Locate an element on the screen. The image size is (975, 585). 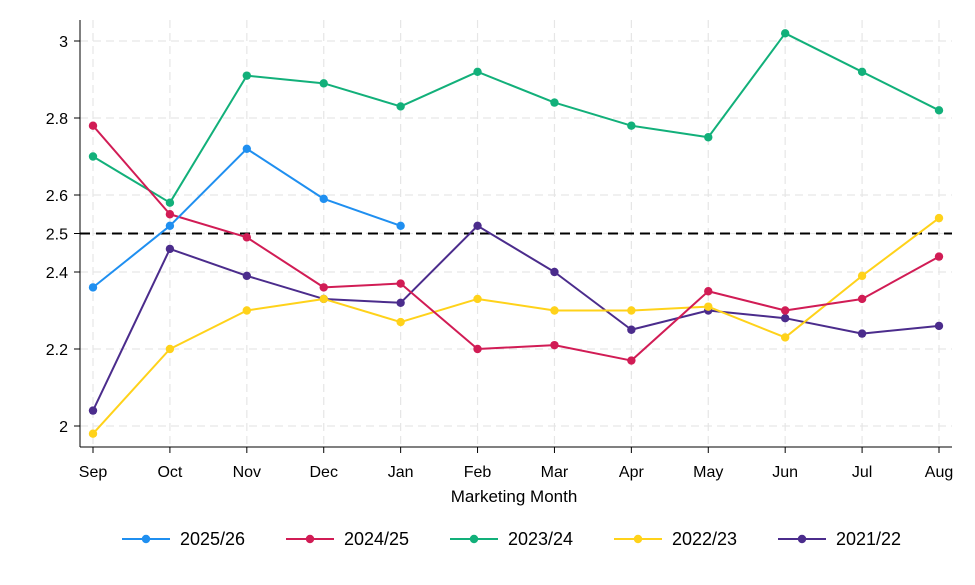
x-tick-label: Feb is located at coordinates (478, 472).